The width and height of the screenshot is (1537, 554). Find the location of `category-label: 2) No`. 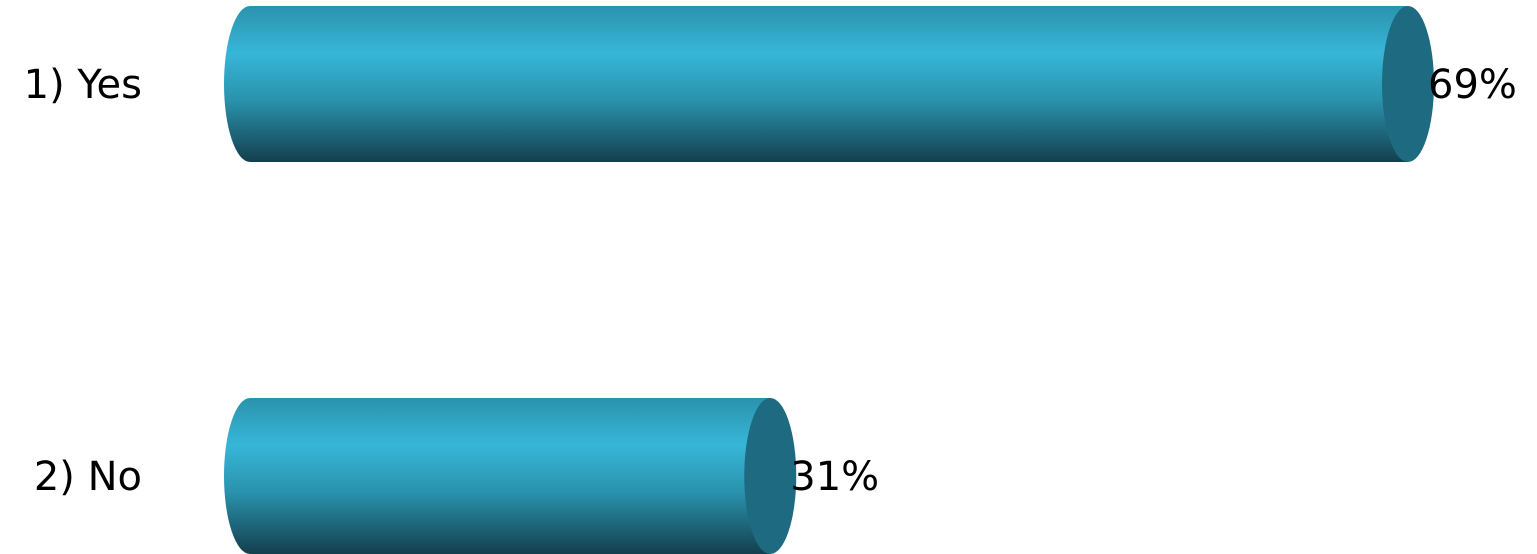

category-label: 2) No is located at coordinates (88, 477).